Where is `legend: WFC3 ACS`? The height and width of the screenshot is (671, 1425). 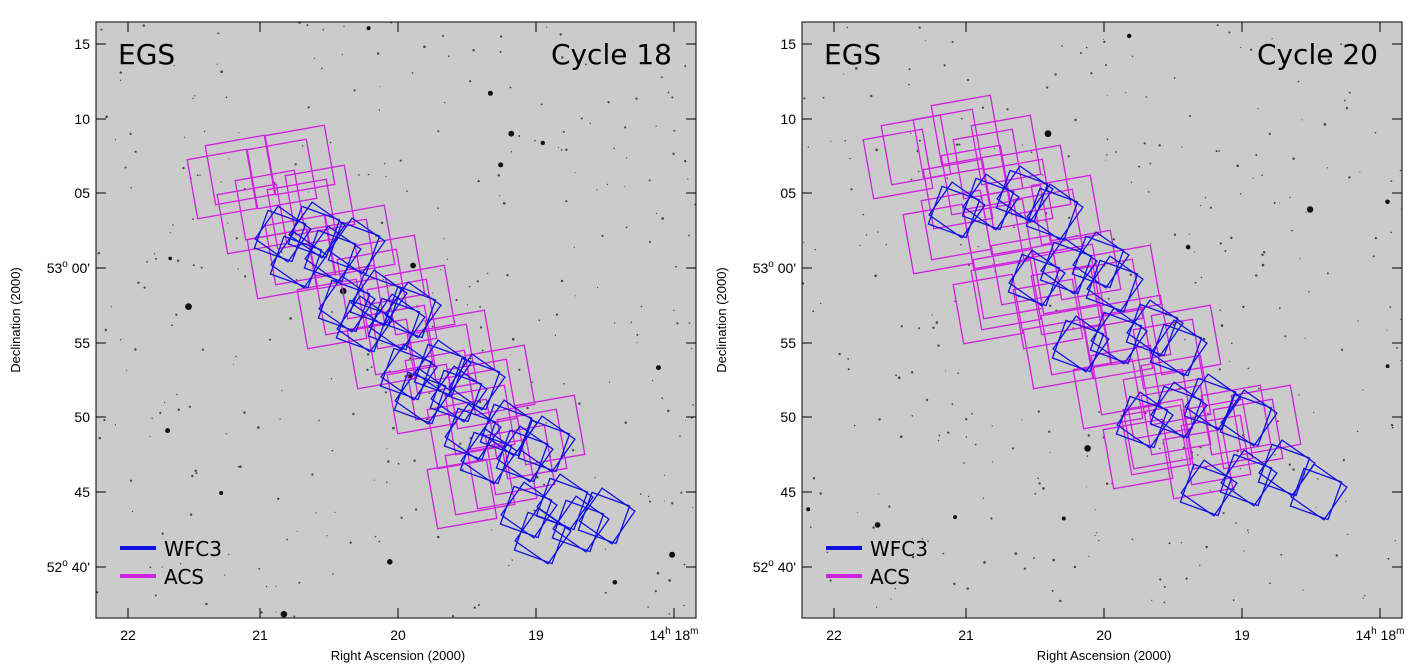
legend: WFC3 ACS is located at coordinates (171, 563).